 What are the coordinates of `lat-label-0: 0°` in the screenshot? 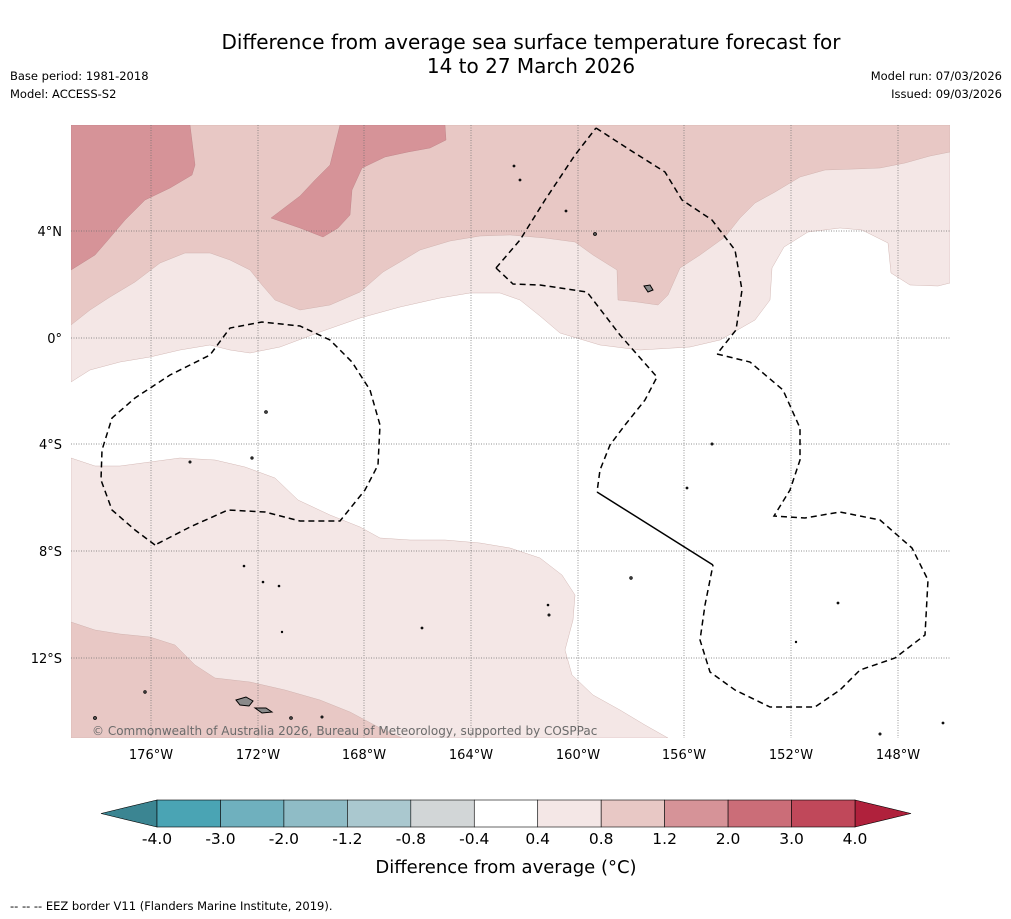 It's located at (54, 339).